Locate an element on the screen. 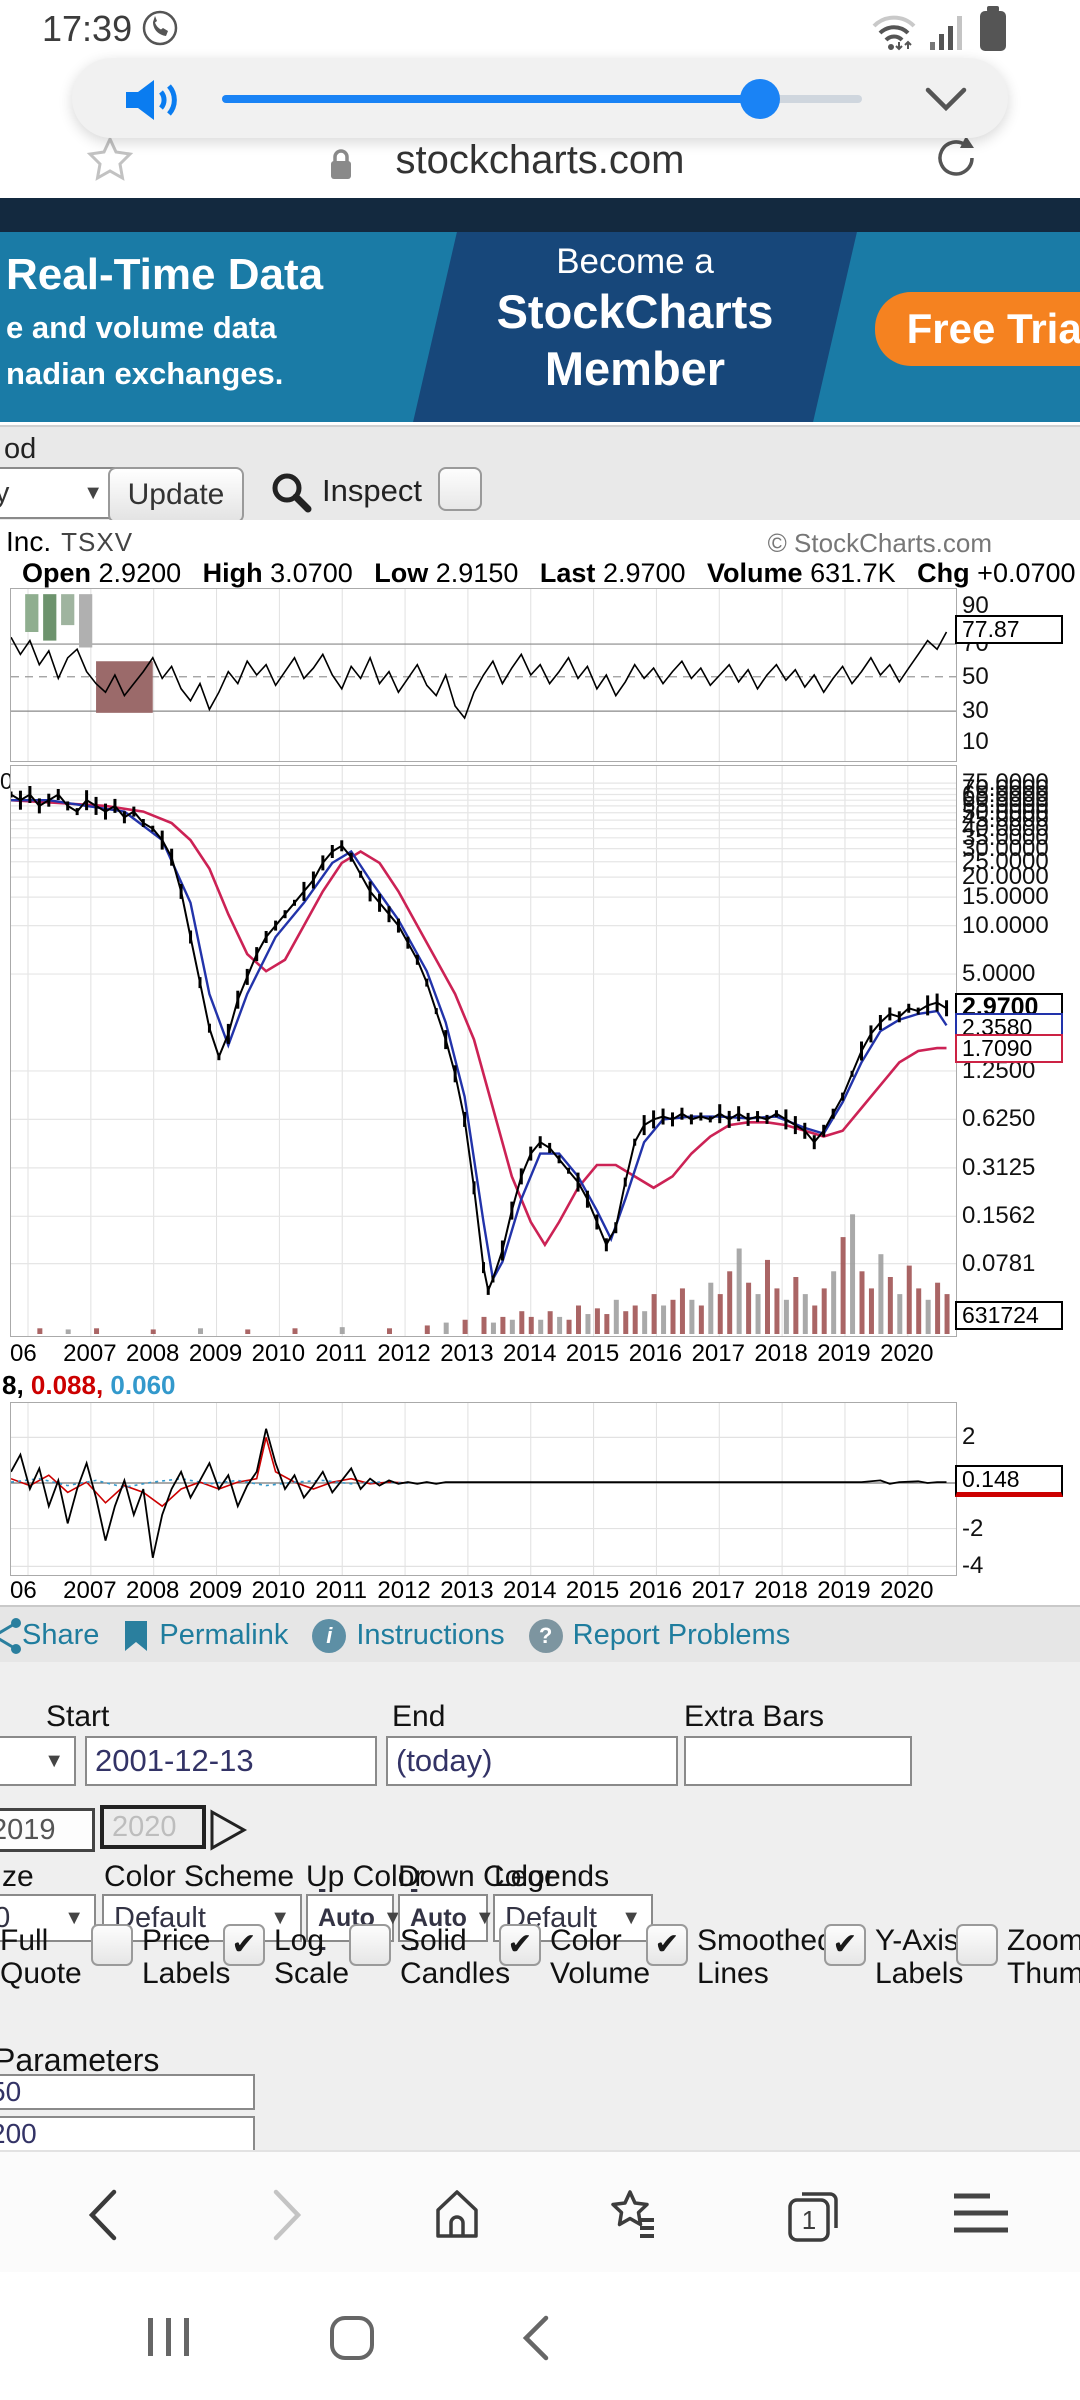 This screenshot has height=2400, width=1080. axis-label: 65.0000 is located at coordinates (1005, 794).